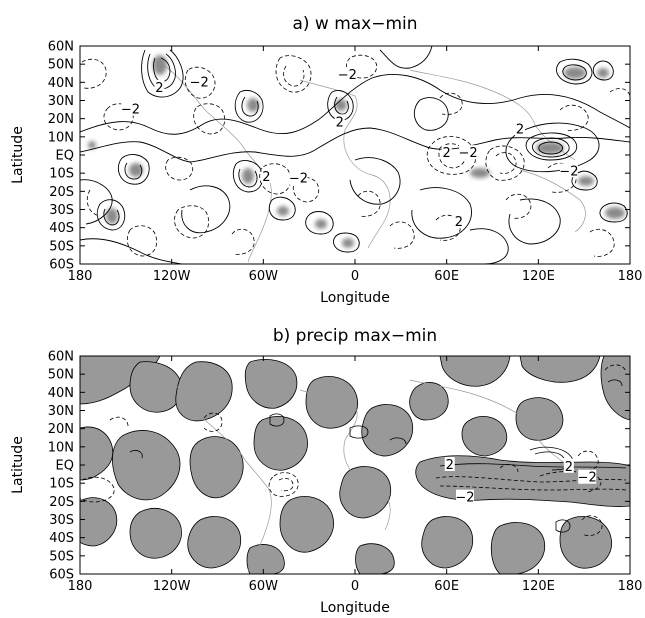 The image size is (645, 618). What do you see at coordinates (355, 336) in the screenshot?
I see `panel-b-title: b) precip max−min` at bounding box center [355, 336].